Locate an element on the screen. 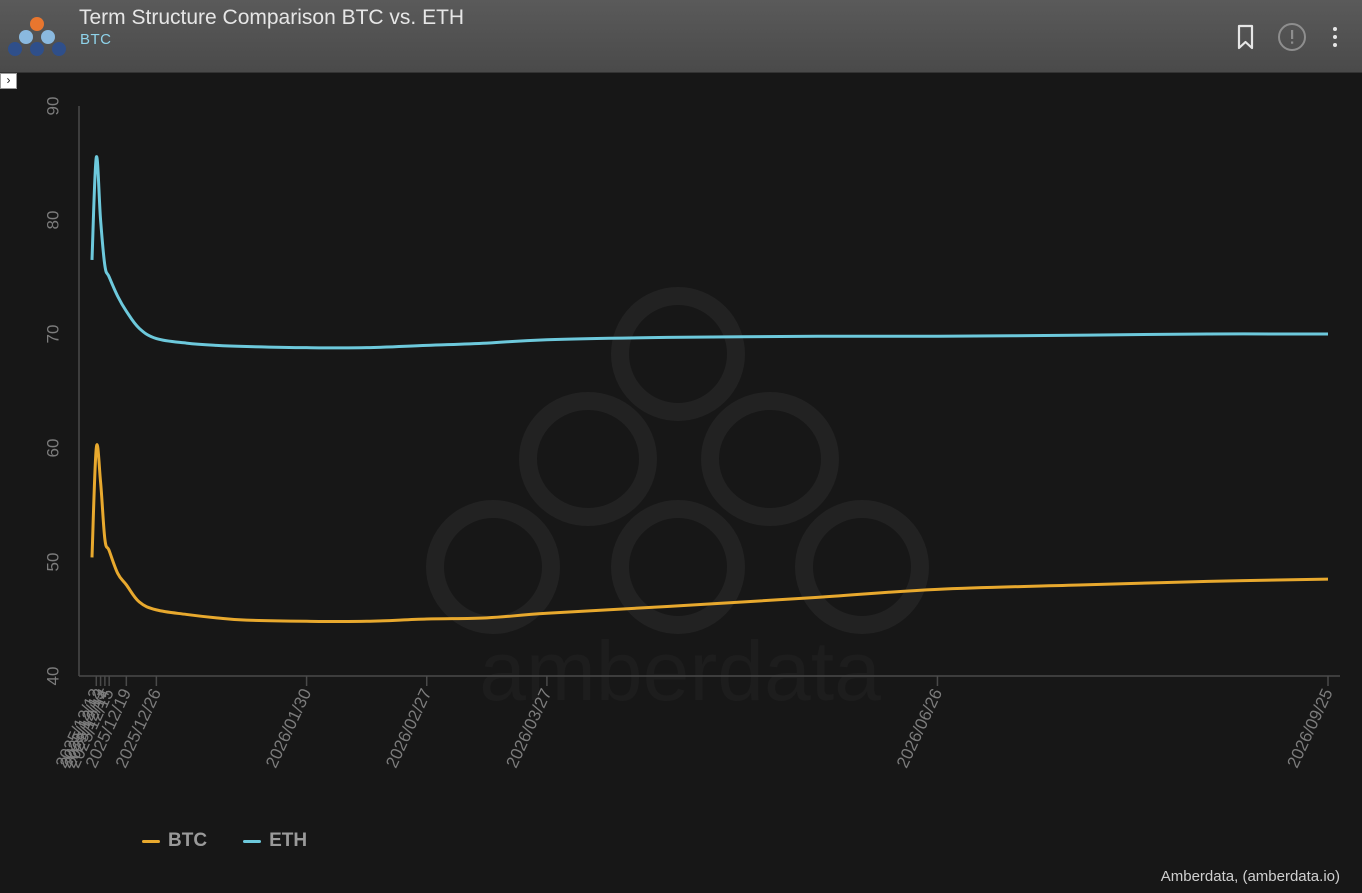 This screenshot has height=893, width=1362. y-tick-label: 60 is located at coordinates (52, 448).